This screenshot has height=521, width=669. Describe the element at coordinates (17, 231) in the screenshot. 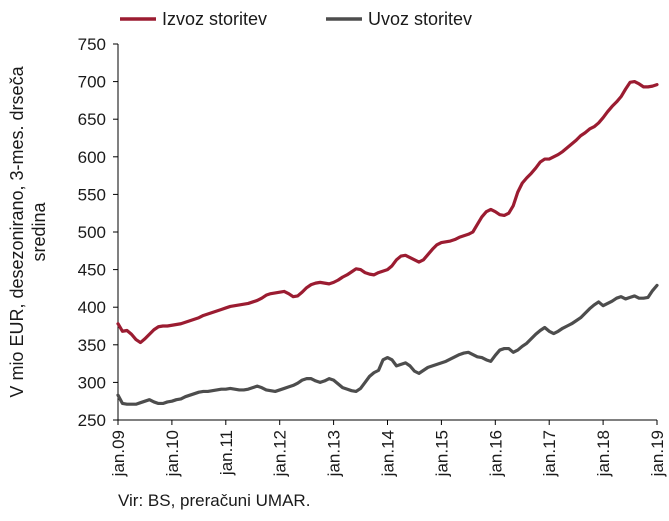

I see `y-axis-label-line: V mio EUR, desezonirano, 3-mes. drseča` at that location.